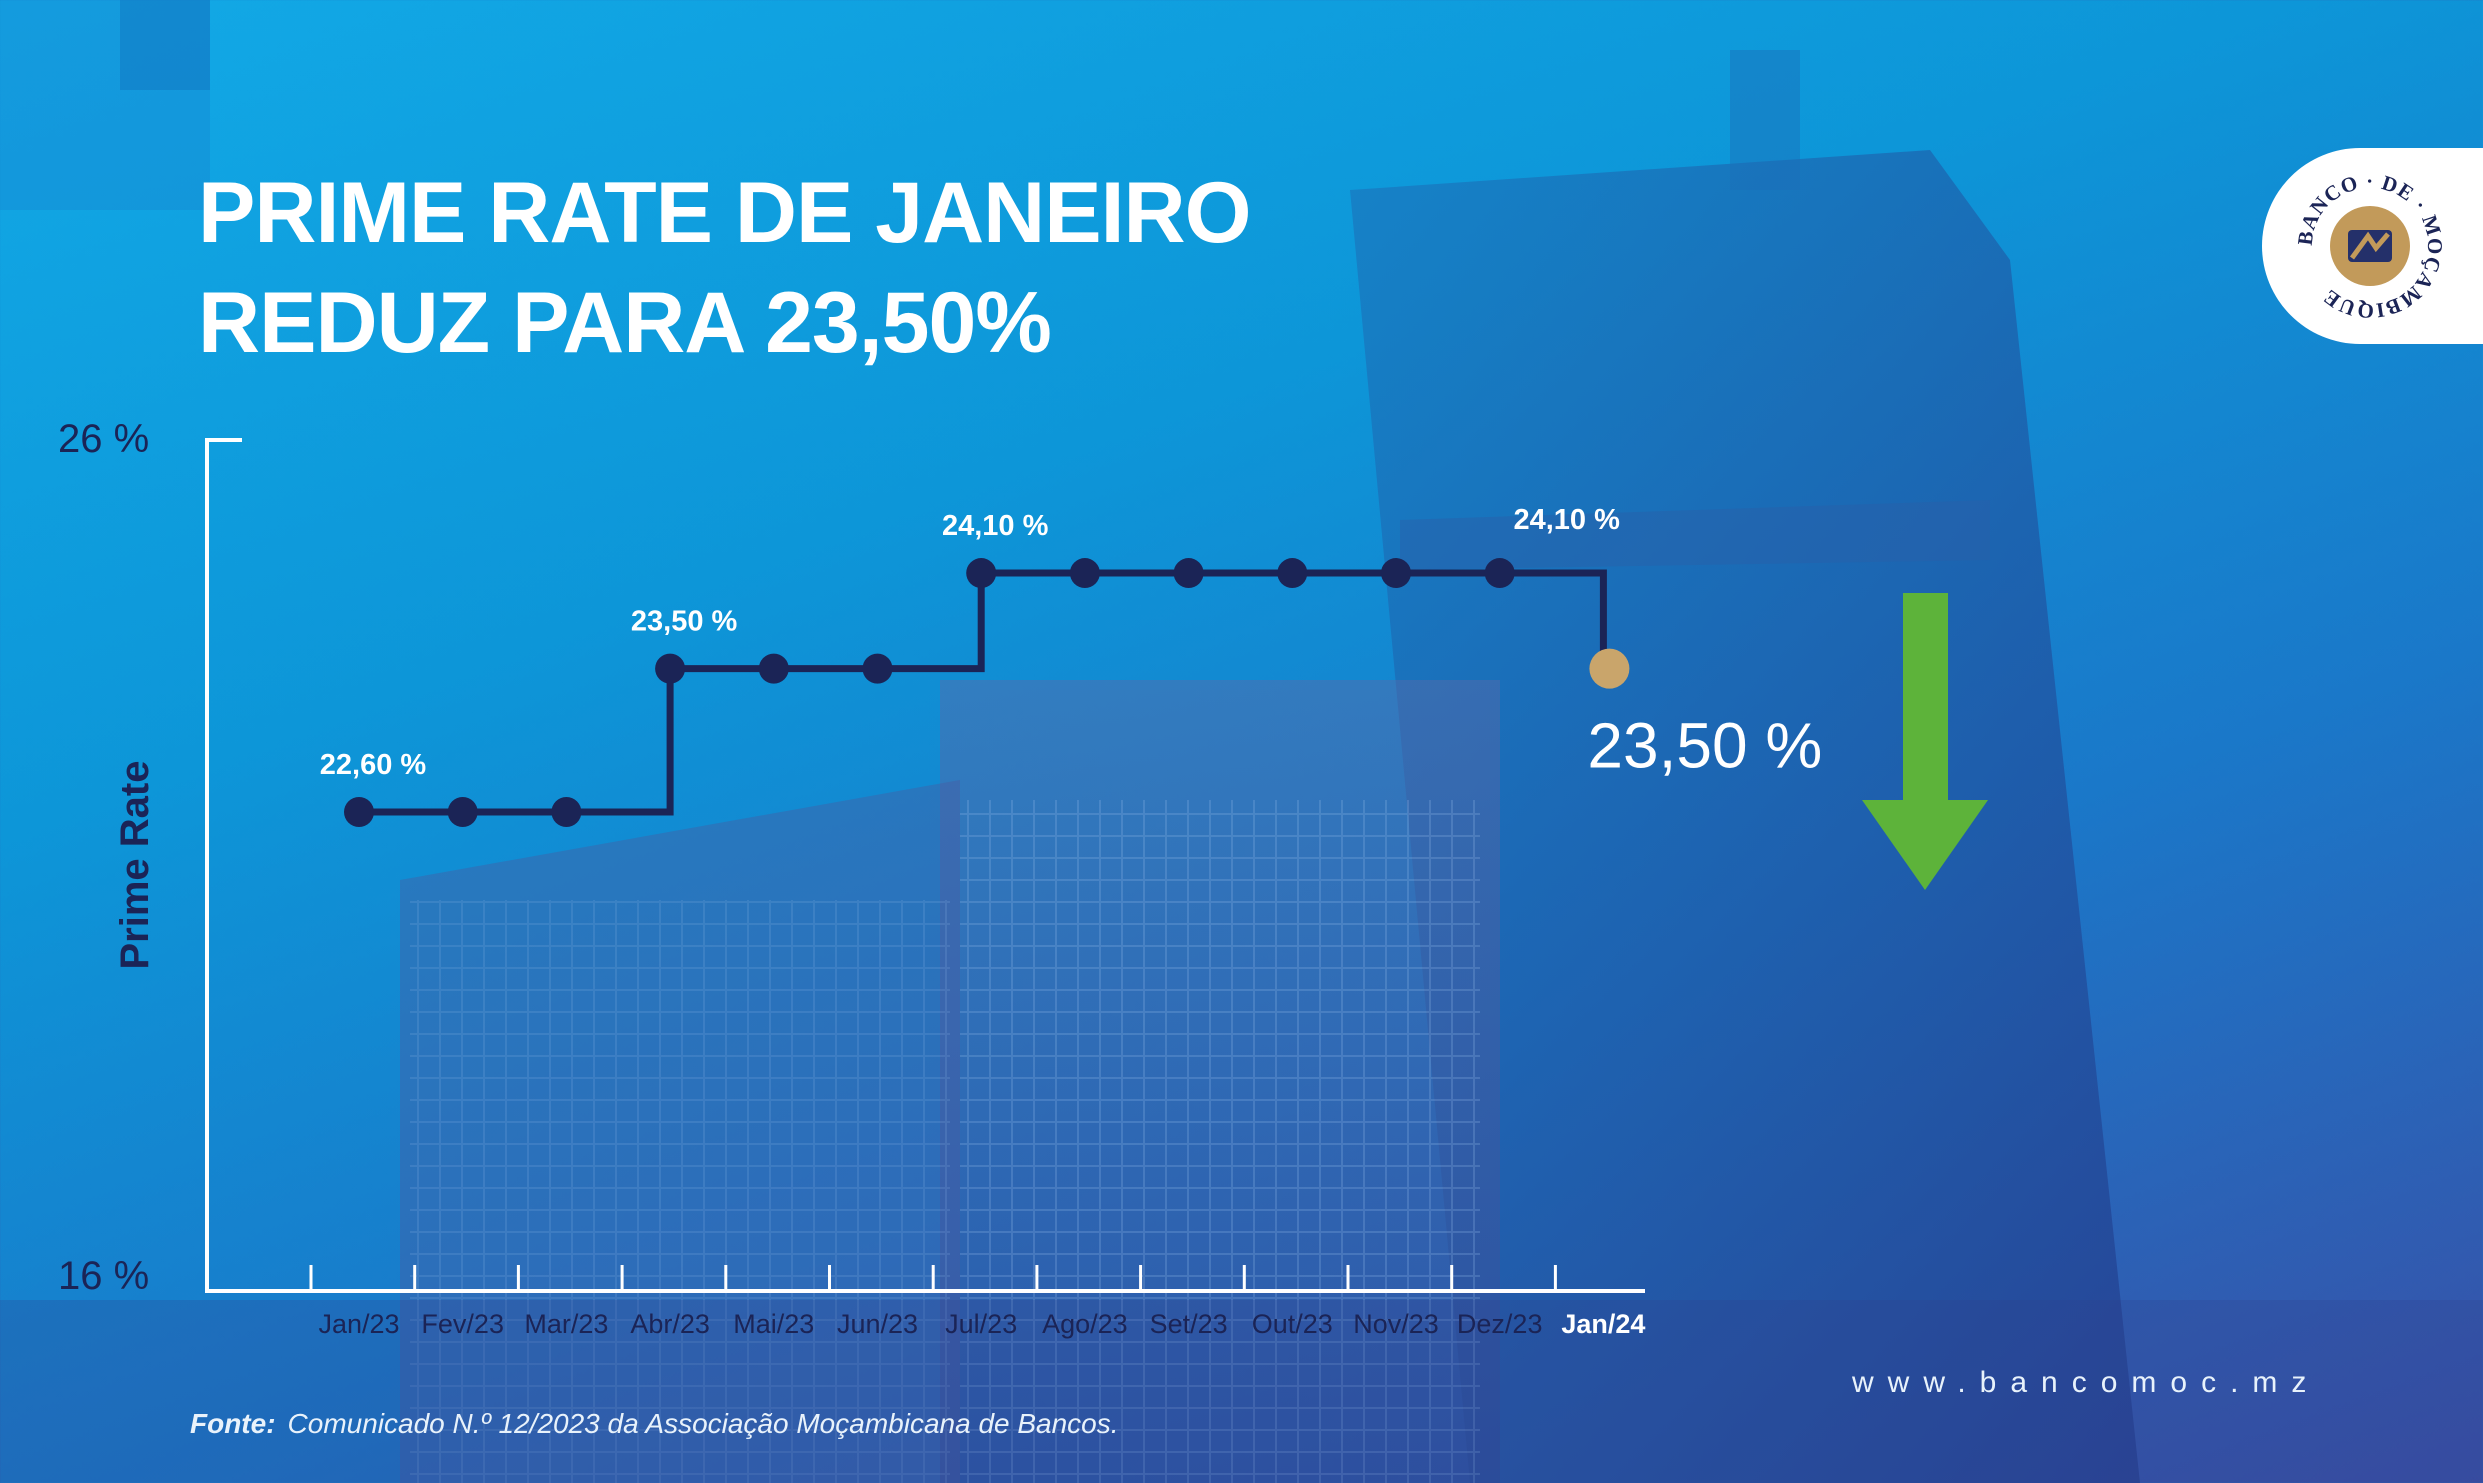  Describe the element at coordinates (462, 1324) in the screenshot. I see `x-tick-label: Fev/23` at that location.